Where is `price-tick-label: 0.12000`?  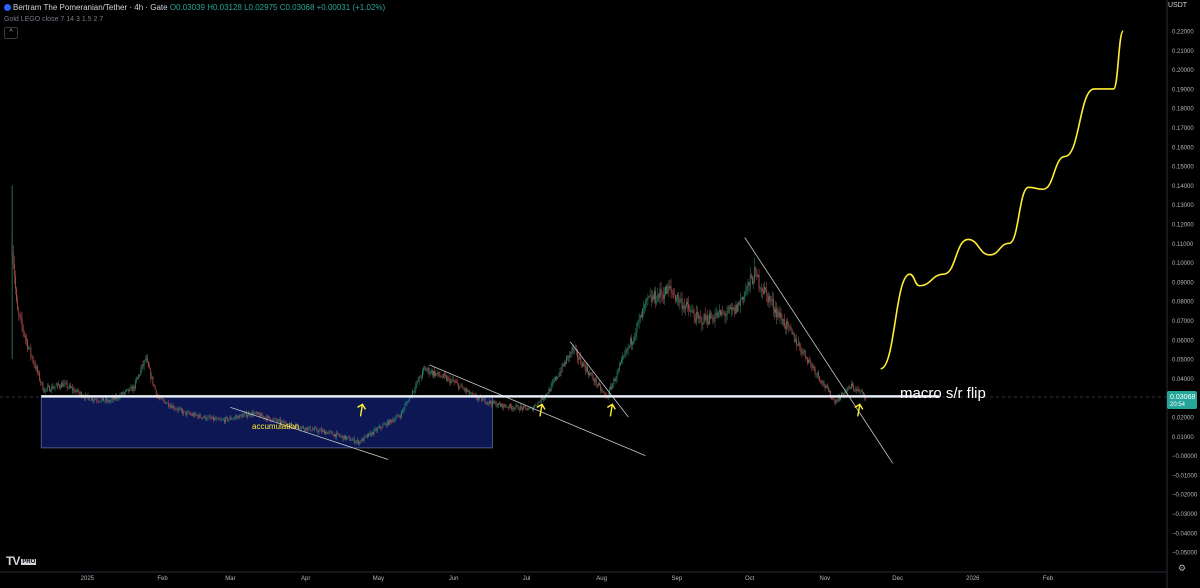
price-tick-label: 0.12000 is located at coordinates (1183, 226).